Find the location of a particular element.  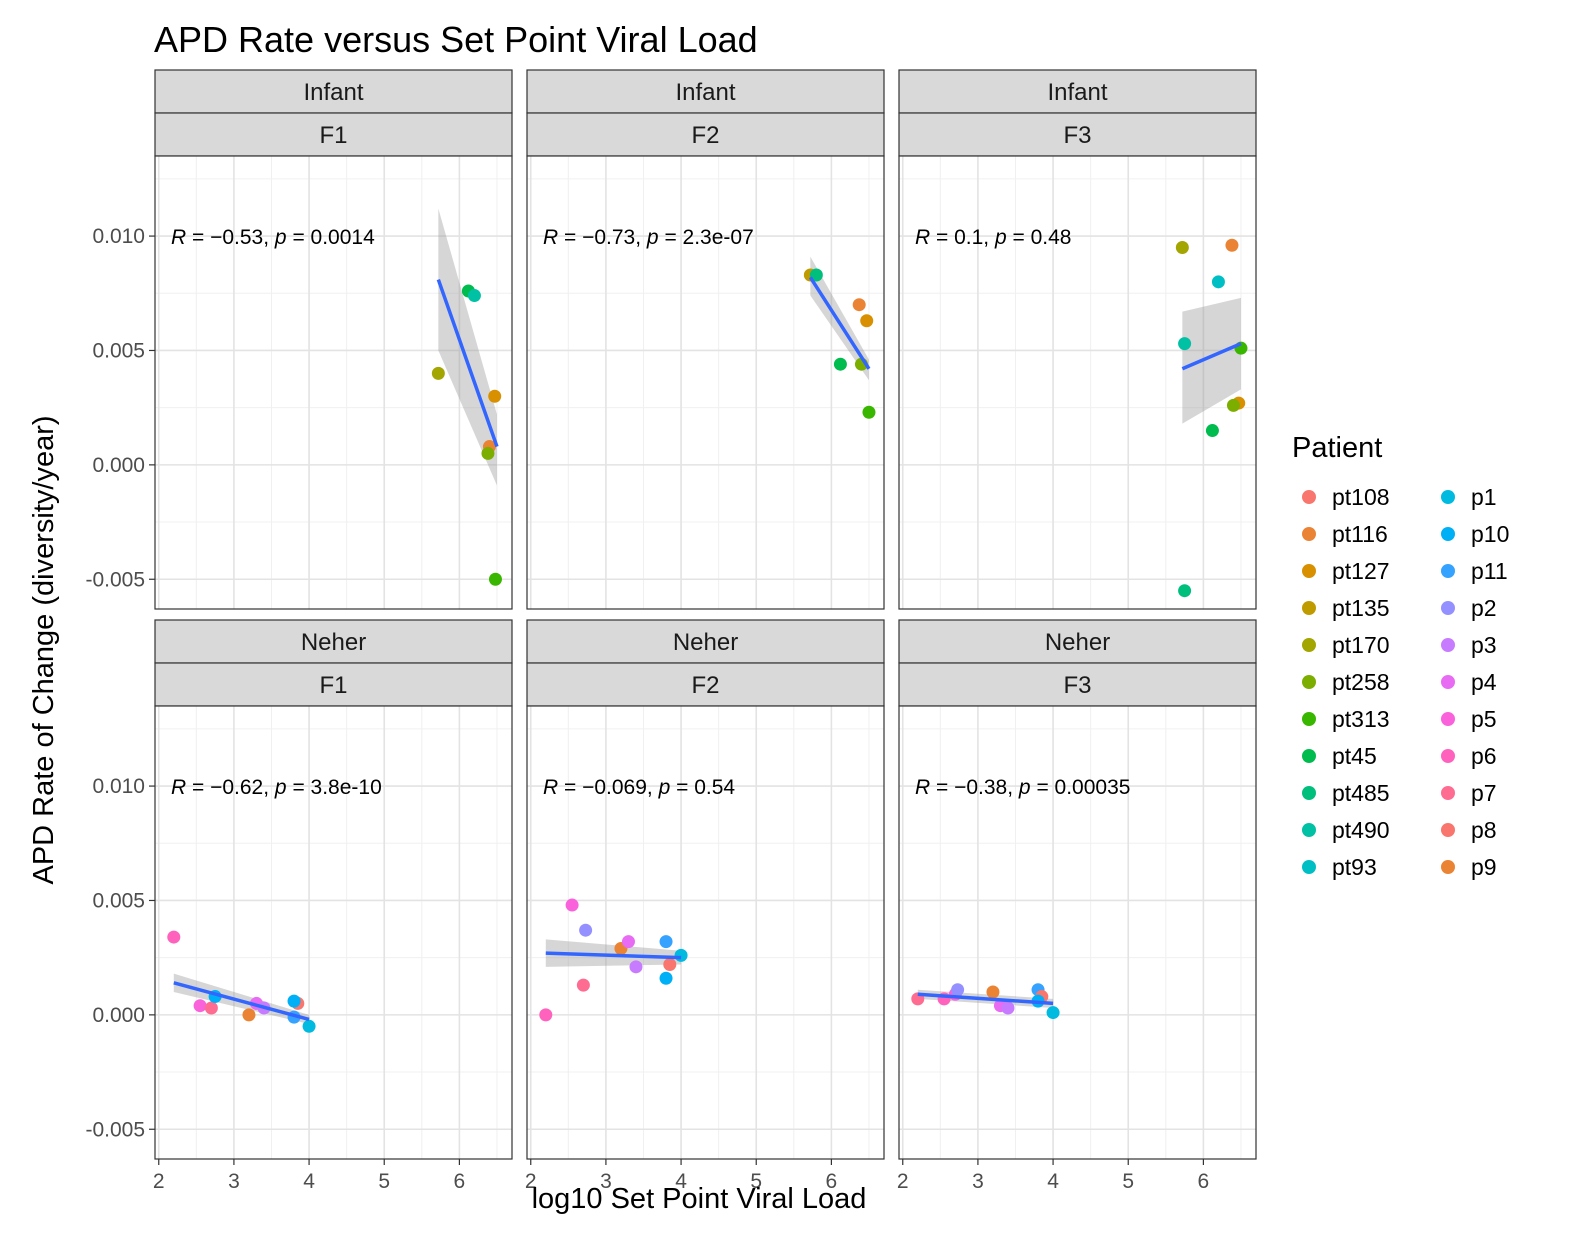

legend-item-p7: p7 is located at coordinates (1469, 793).